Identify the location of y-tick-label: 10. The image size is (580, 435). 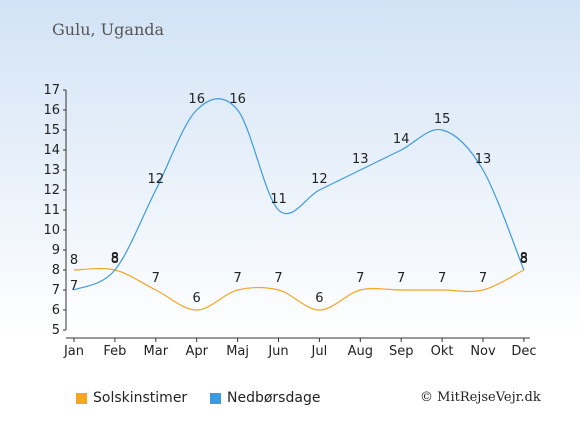
(51, 230).